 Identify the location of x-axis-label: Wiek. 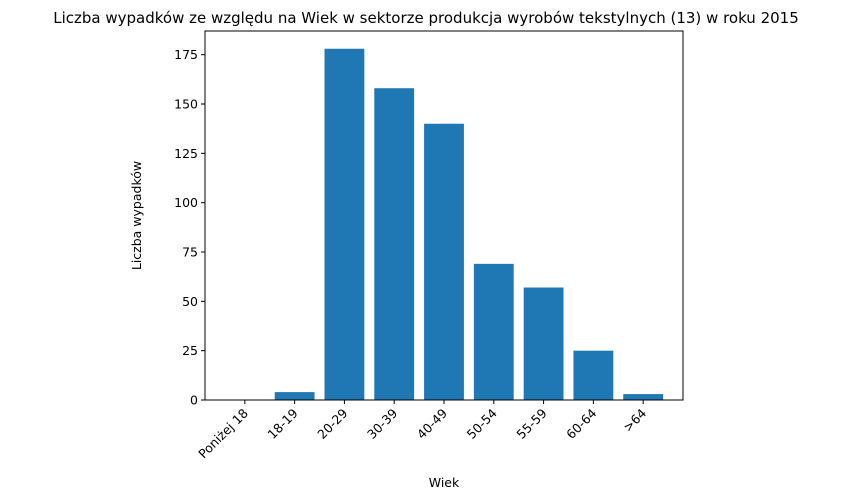
(444, 482).